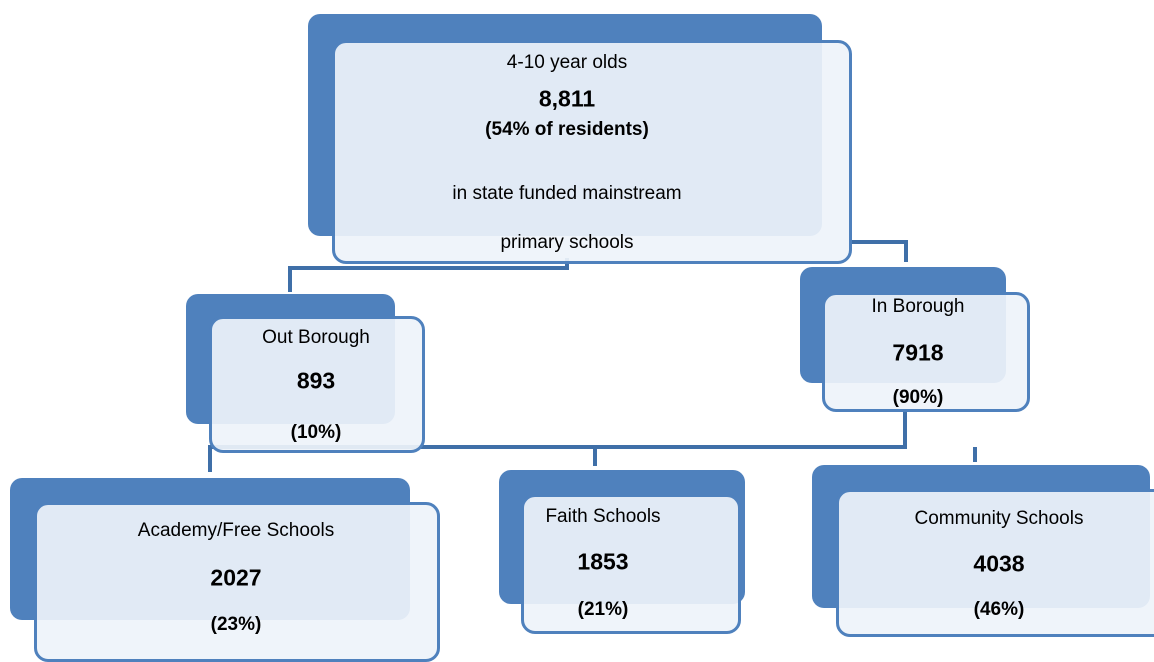 The width and height of the screenshot is (1154, 662). Describe the element at coordinates (316, 432) in the screenshot. I see `node-share: (10%)` at that location.